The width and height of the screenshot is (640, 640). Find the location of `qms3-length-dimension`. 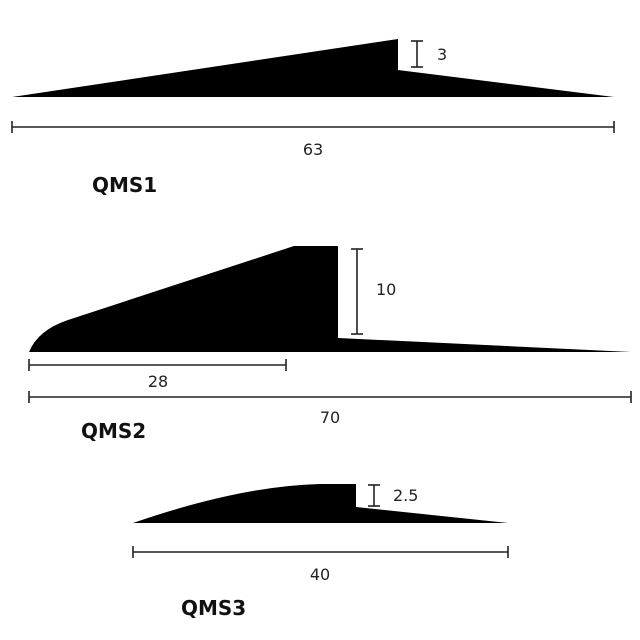

qms3-length-dimension is located at coordinates (320, 552).